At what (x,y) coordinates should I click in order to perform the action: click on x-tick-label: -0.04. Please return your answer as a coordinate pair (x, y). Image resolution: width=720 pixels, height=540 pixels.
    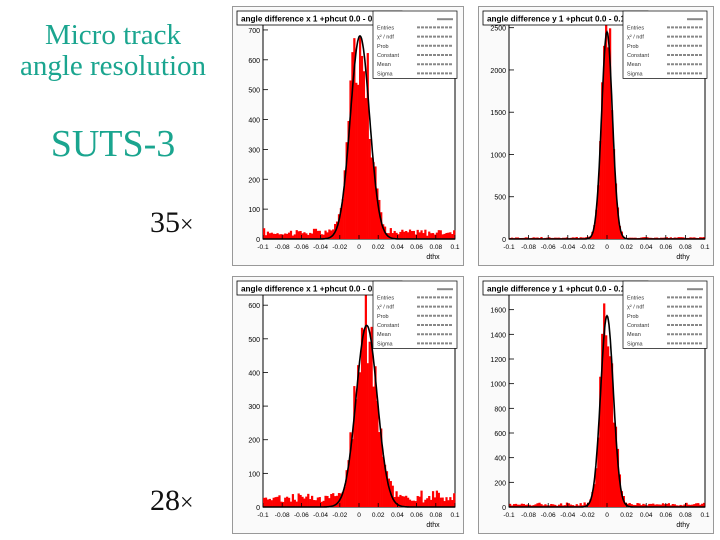
    Looking at the image, I should click on (567, 515).